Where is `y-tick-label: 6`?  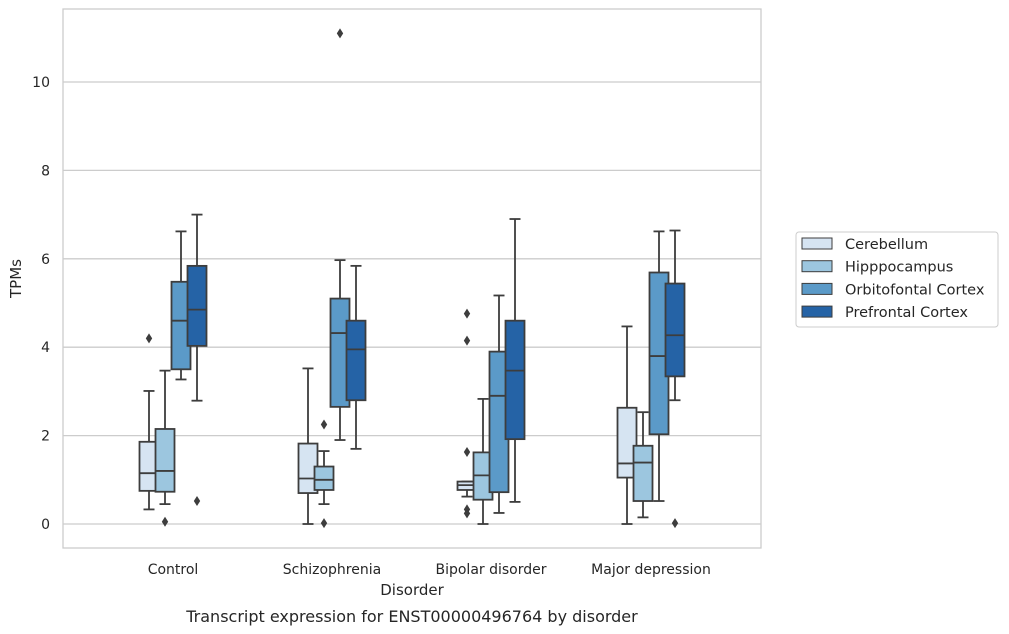
y-tick-label: 6 is located at coordinates (45, 260).